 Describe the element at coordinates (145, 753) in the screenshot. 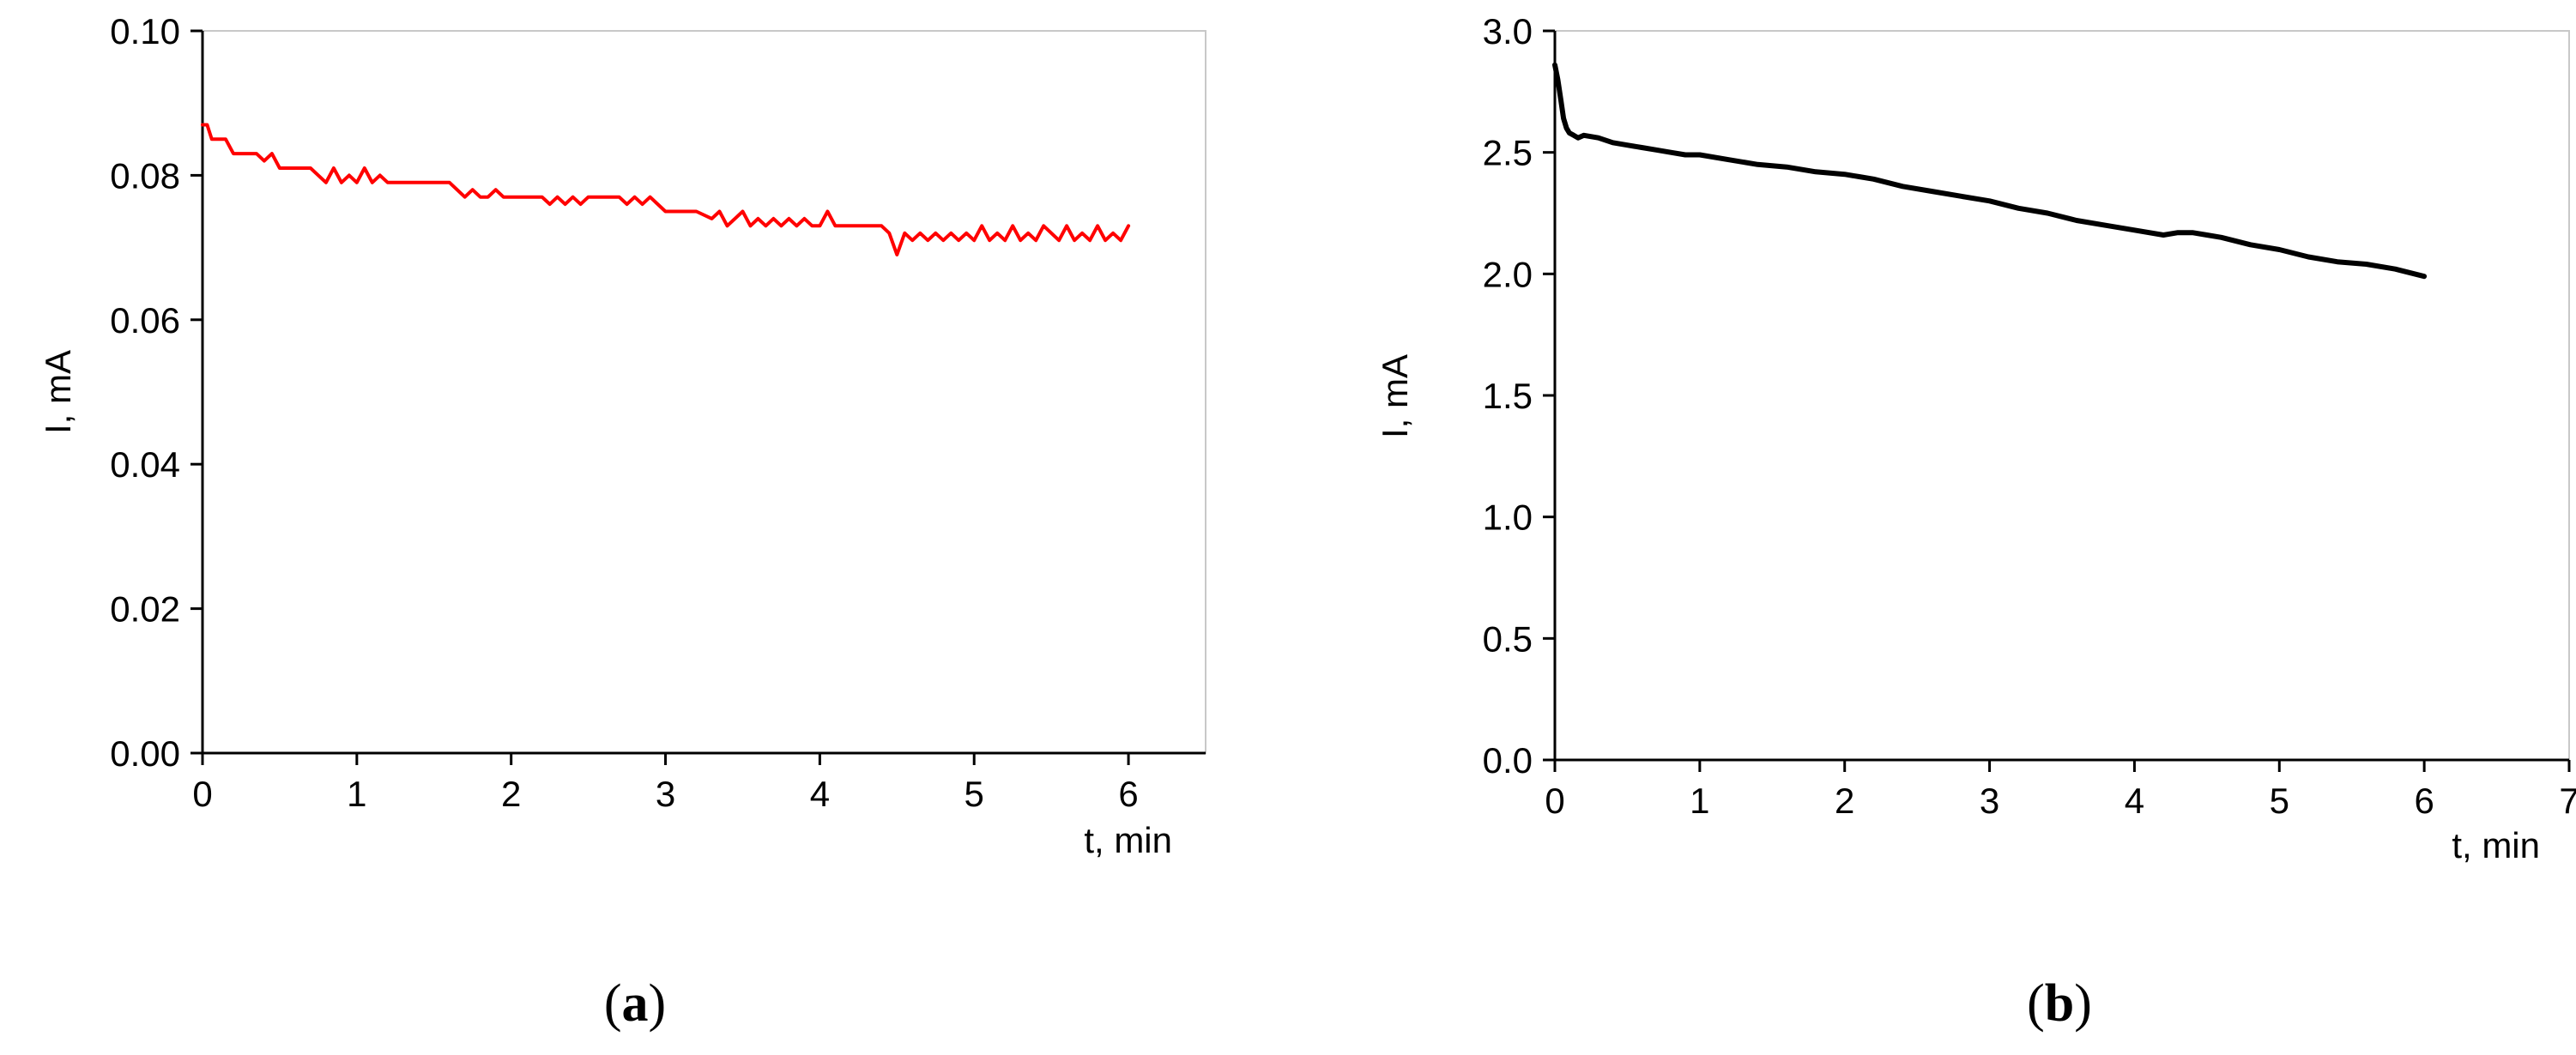

I see `y-tick-label: 0.00` at that location.